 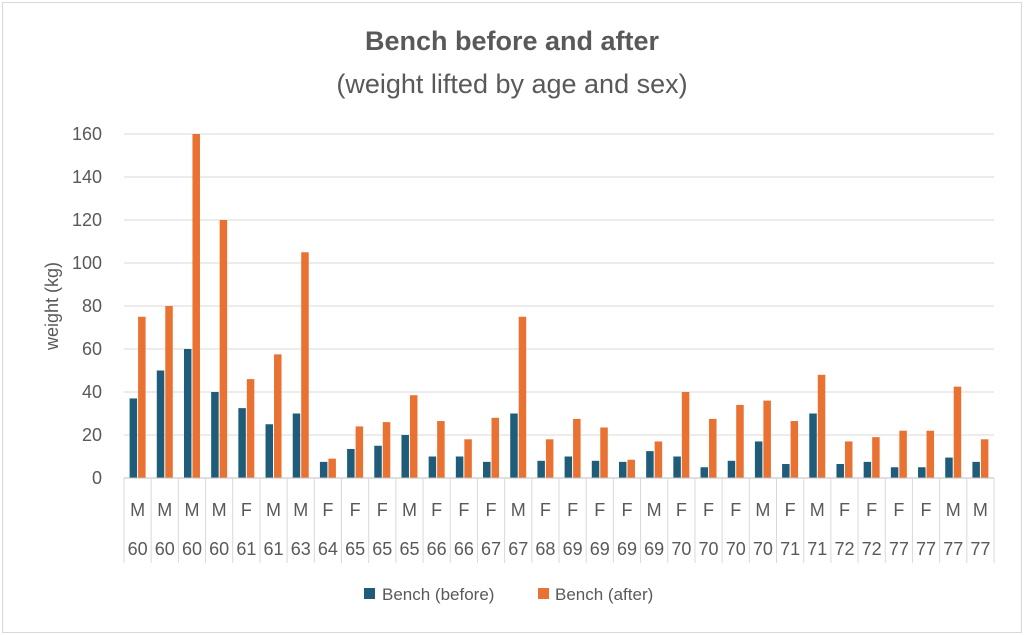 I want to click on y-tick-label: 80, so click(x=92, y=306).